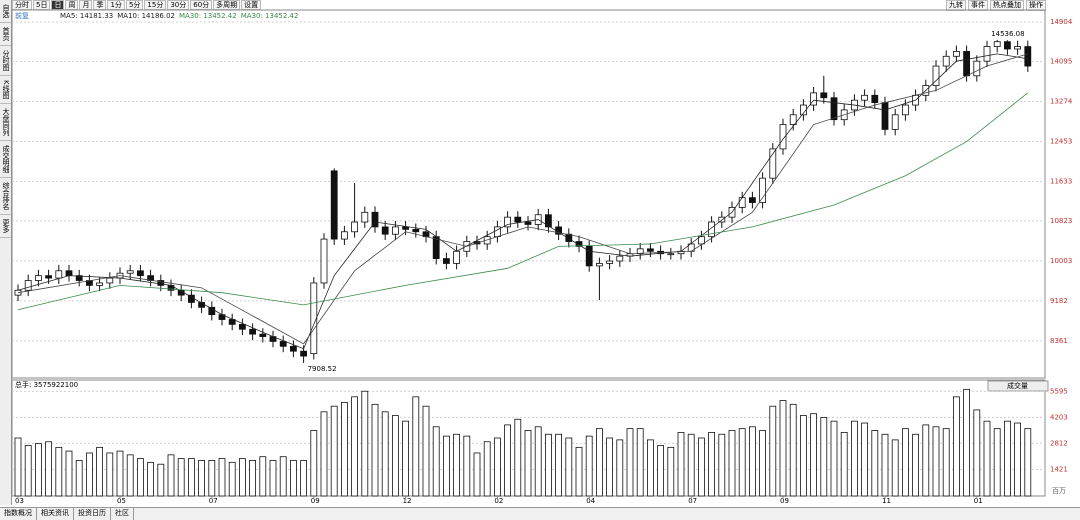 The height and width of the screenshot is (520, 1080). What do you see at coordinates (590, 501) in the screenshot?
I see `x-tick-label: 04` at bounding box center [590, 501].